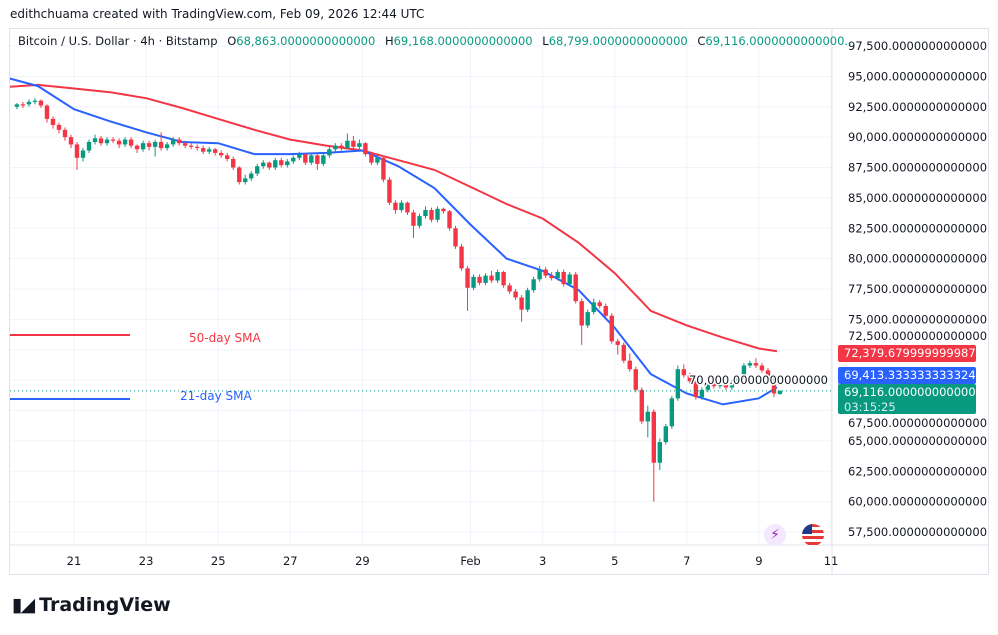  What do you see at coordinates (118, 41) in the screenshot?
I see `symbol-title: Bitcoin / U.S. Dollar · 4h · Bitstamp` at bounding box center [118, 41].